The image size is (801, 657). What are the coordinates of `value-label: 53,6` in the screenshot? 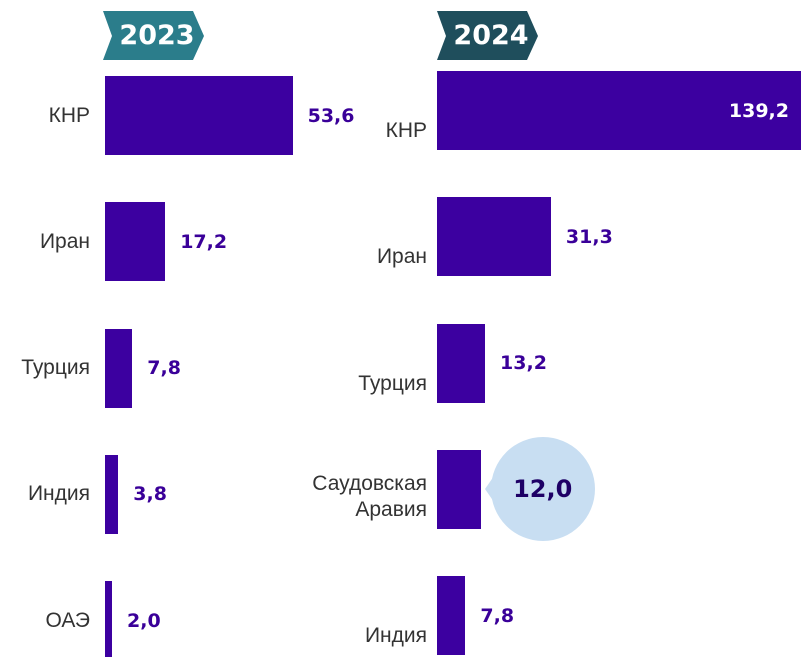 It's located at (331, 115).